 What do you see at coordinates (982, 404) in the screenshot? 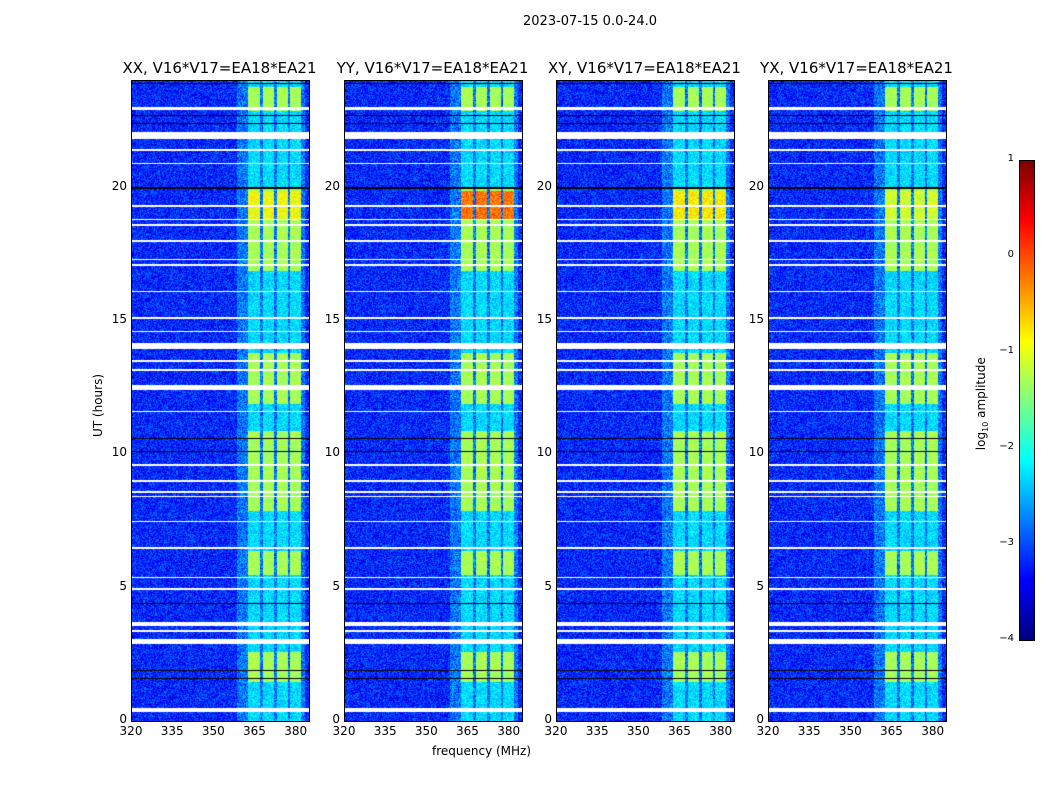
I see `colorbar-label: log10 amplitude` at bounding box center [982, 404].